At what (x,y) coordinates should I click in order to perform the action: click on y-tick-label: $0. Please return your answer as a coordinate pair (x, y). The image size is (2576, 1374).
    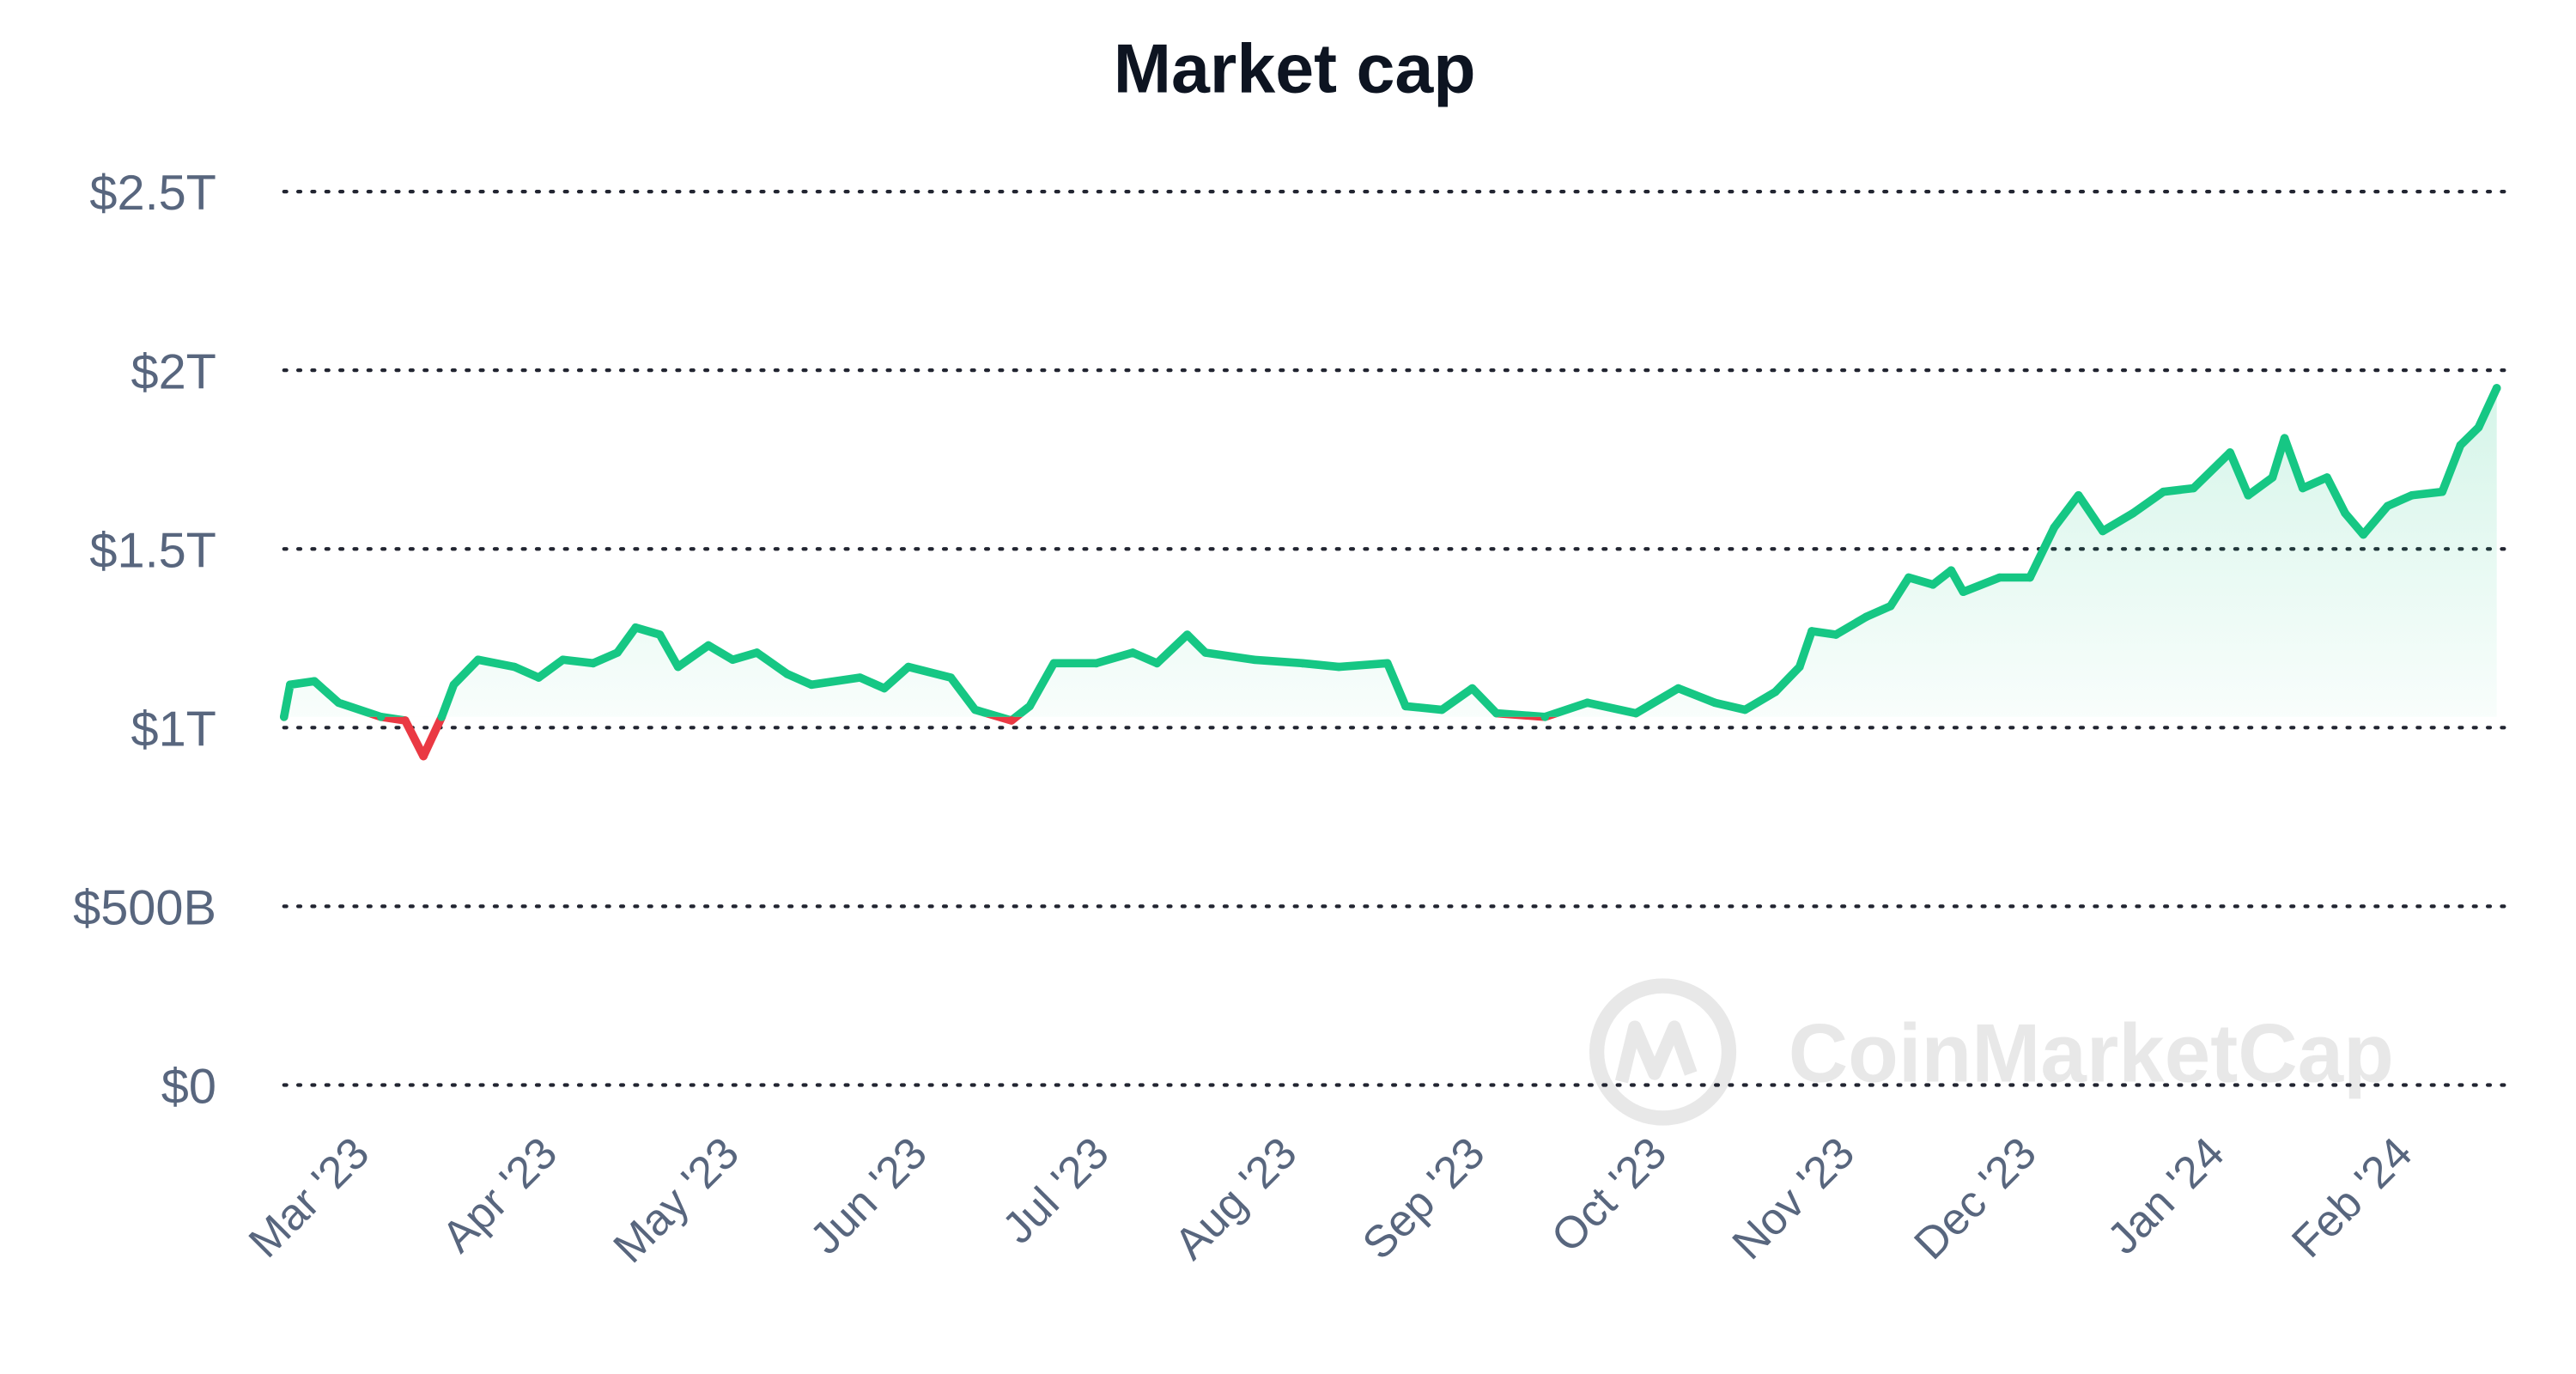
    Looking at the image, I should click on (188, 1087).